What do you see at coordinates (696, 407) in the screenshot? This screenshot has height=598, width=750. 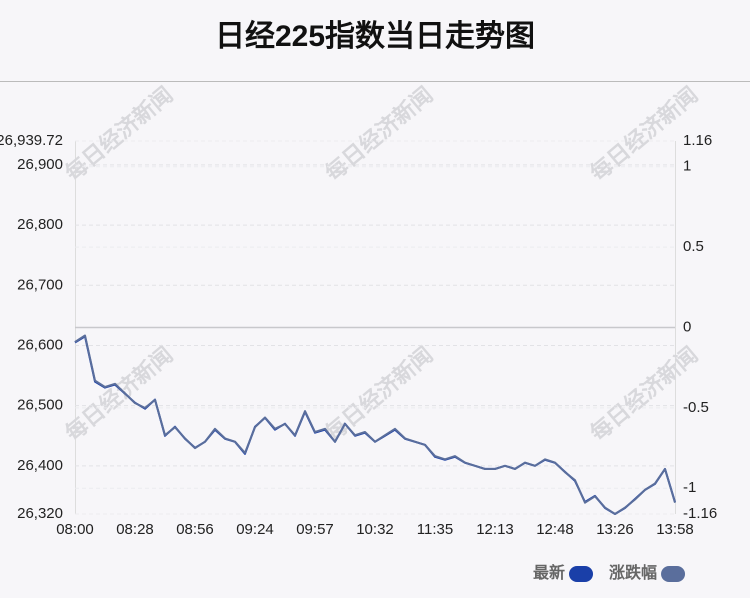 I see `y2-tick-label: -0.5` at bounding box center [696, 407].